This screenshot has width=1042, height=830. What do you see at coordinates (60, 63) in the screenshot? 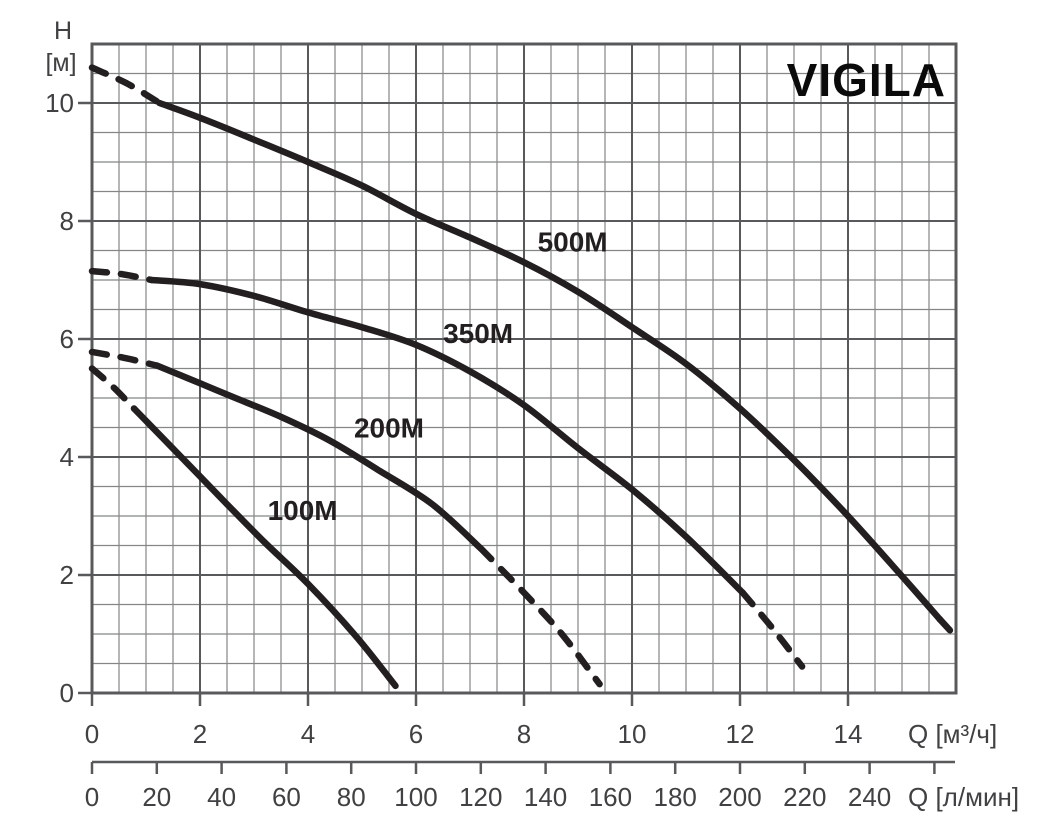
I see `y-axis-title-line2: [м]` at bounding box center [60, 63].